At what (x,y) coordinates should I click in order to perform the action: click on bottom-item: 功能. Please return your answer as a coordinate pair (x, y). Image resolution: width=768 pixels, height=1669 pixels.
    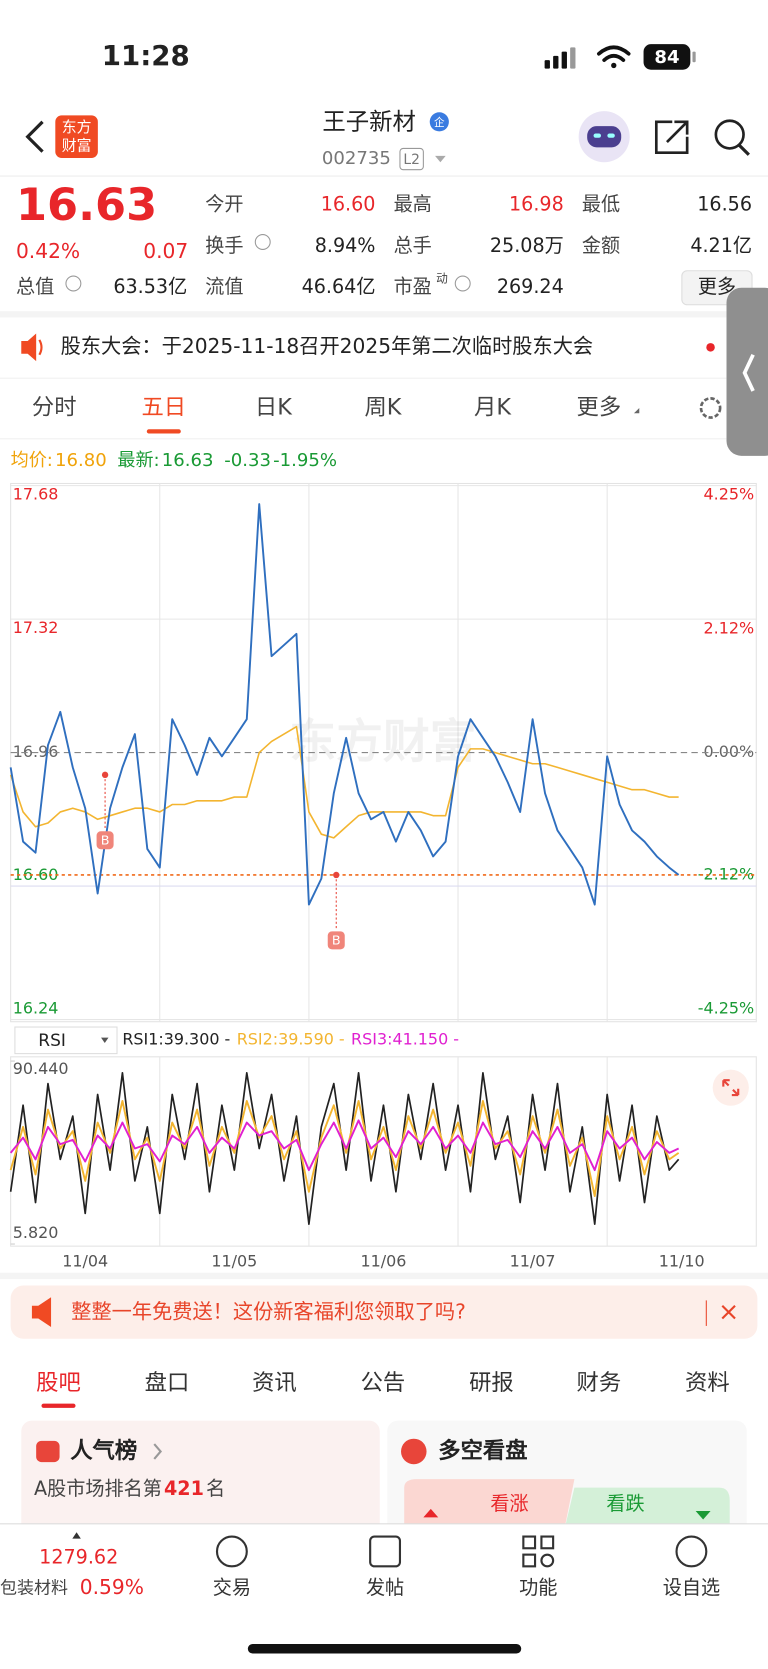
    Looking at the image, I should click on (538, 1587).